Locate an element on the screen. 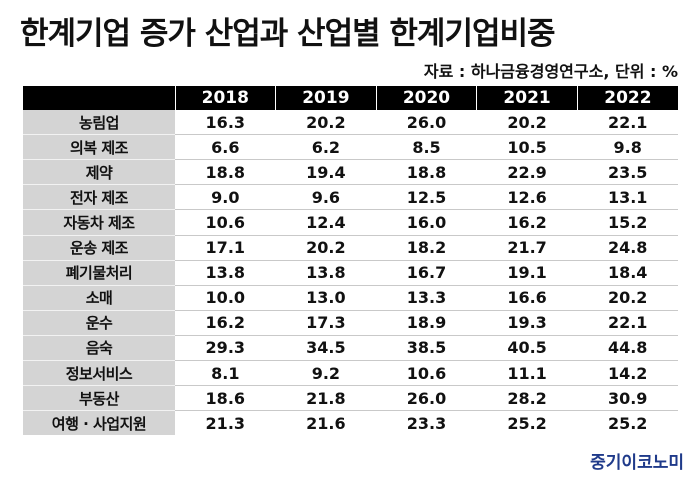  header-row: 2018 2019 2020 2021 2022 is located at coordinates (350, 98).